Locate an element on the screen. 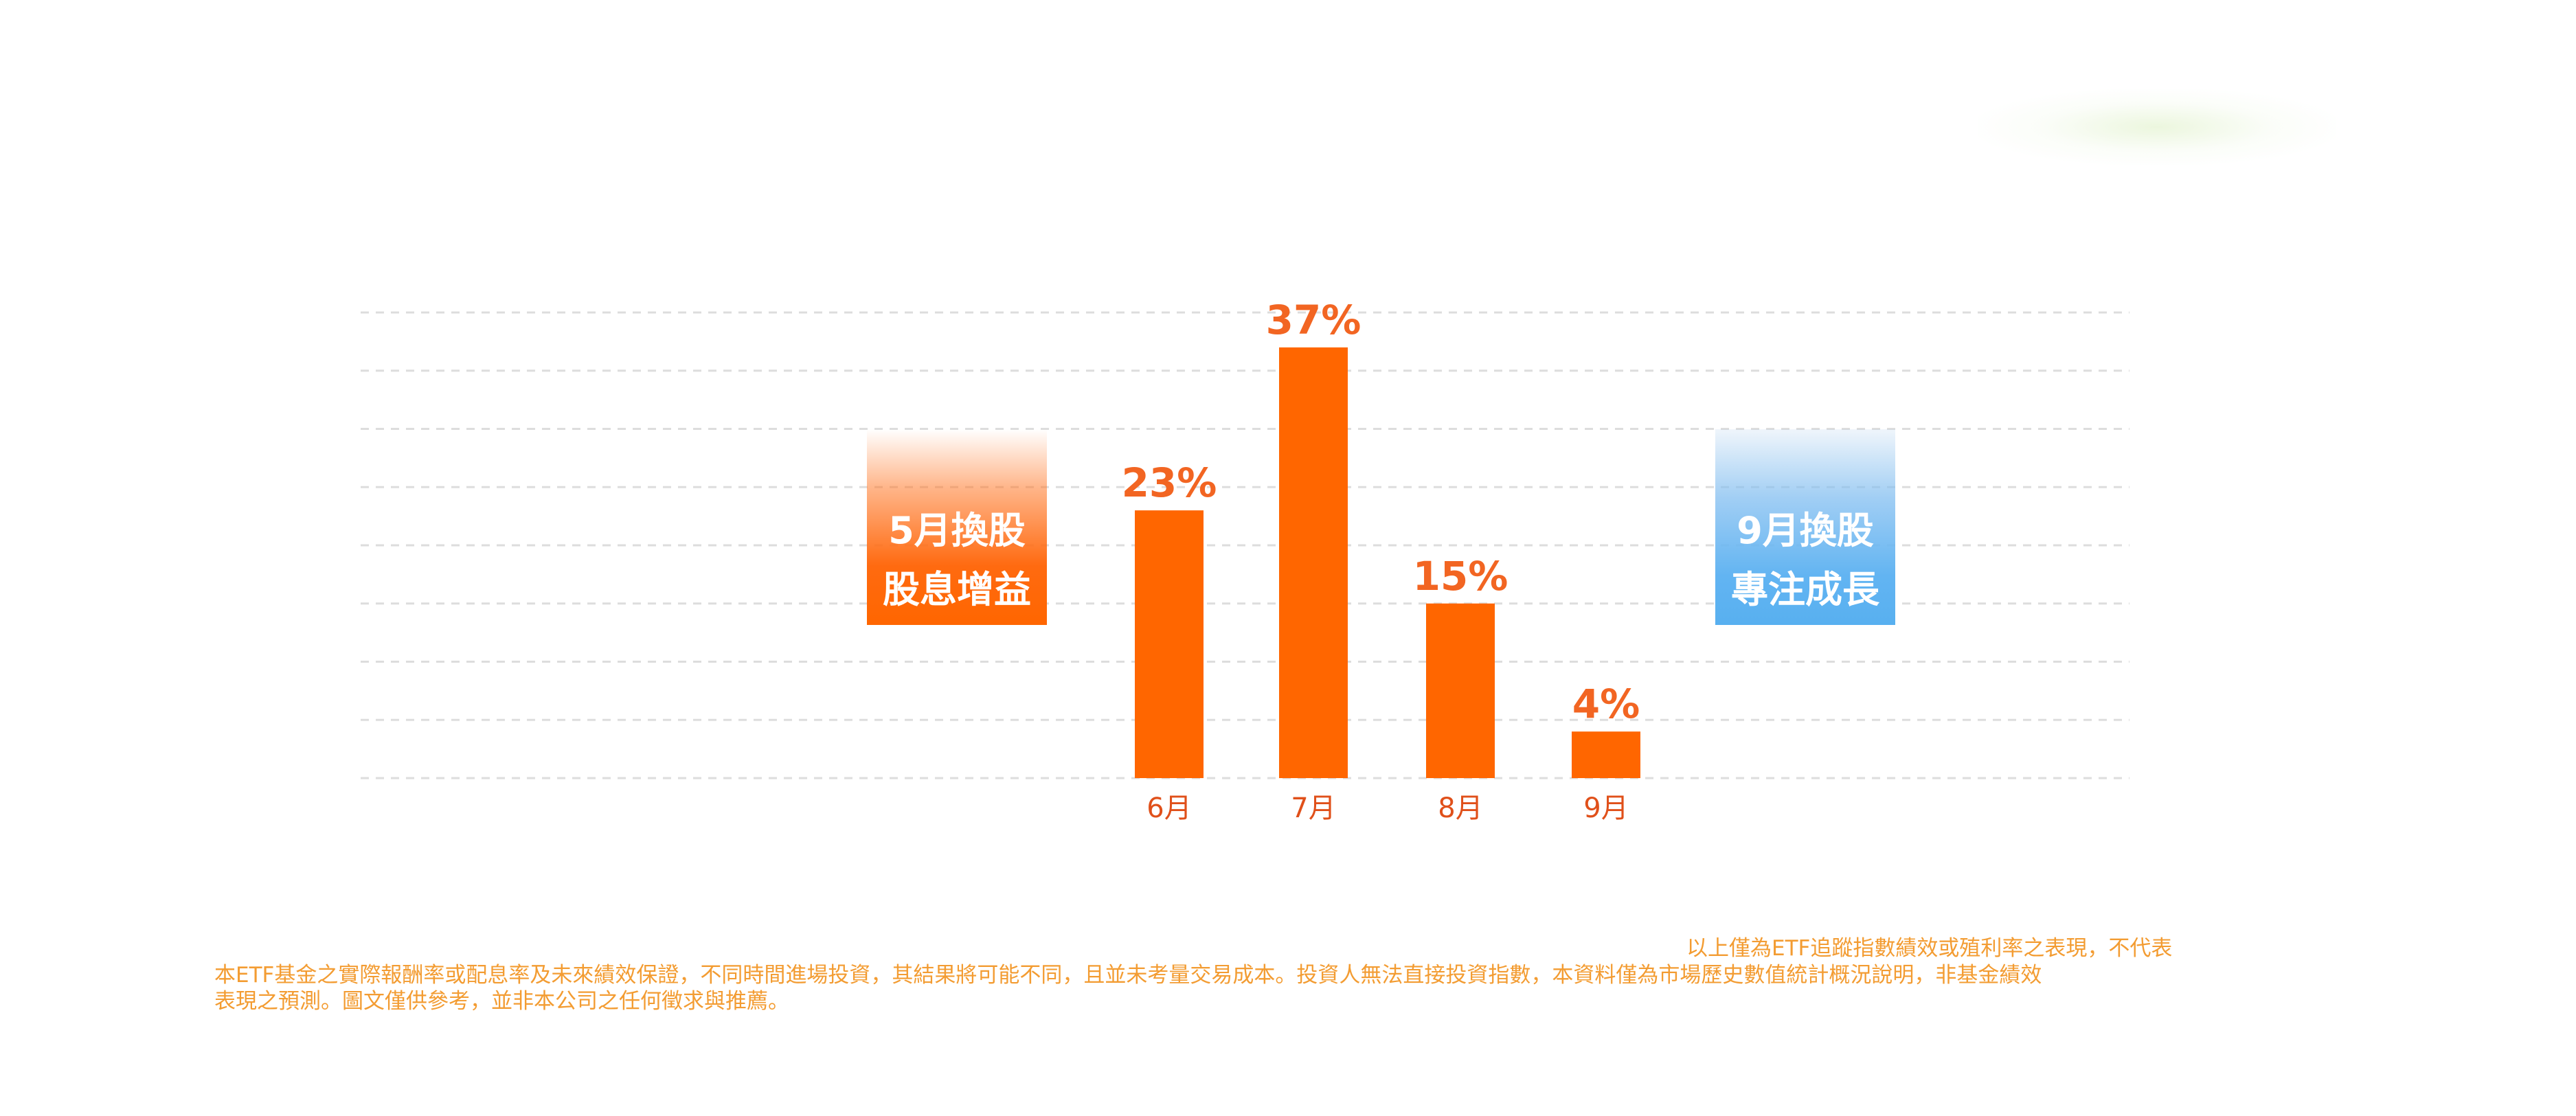 This screenshot has height=1116, width=2576. data-label: 37% is located at coordinates (1314, 320).